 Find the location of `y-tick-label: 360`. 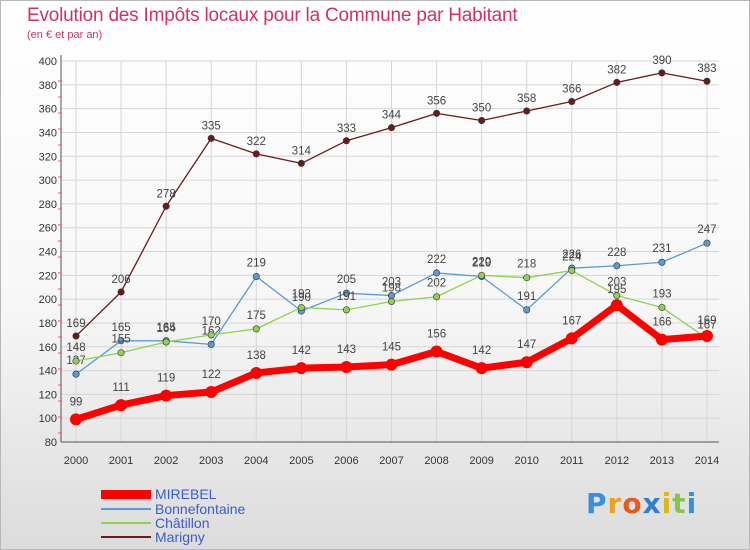

y-tick-label: 360 is located at coordinates (48, 110).